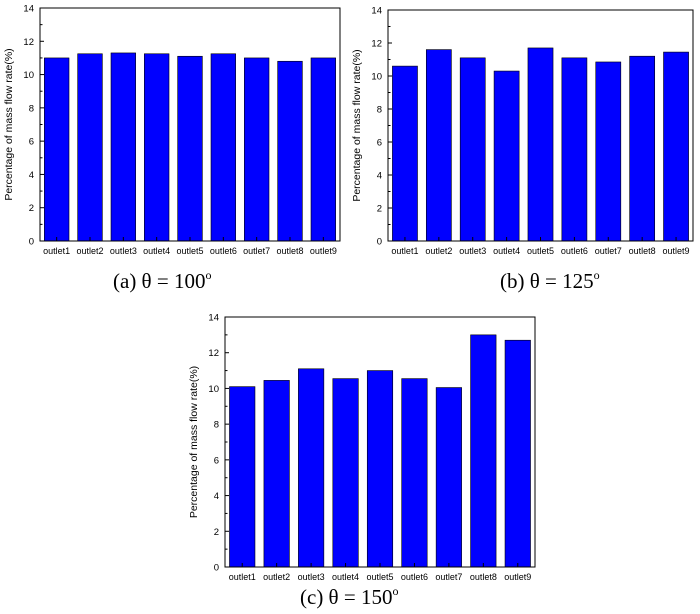  I want to click on caption-b: (b) θ = 125o, so click(550, 281).